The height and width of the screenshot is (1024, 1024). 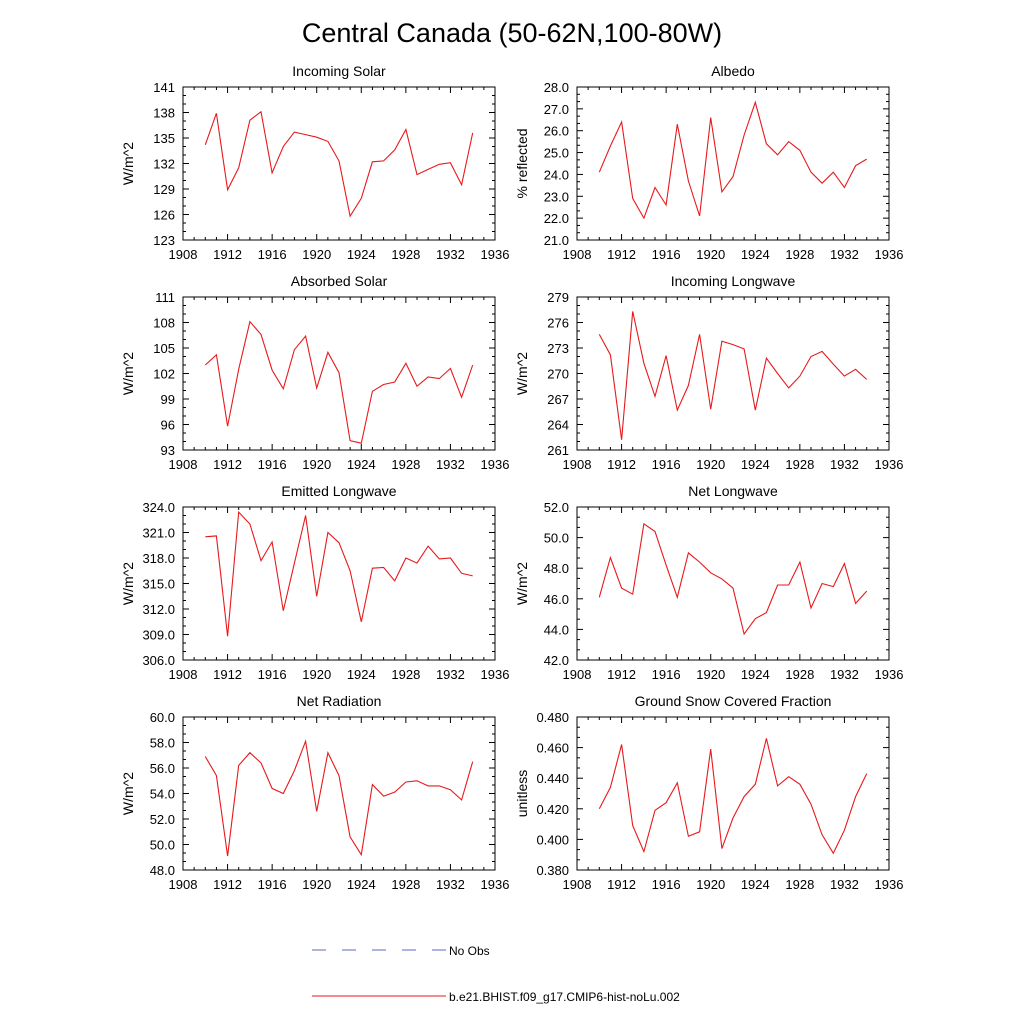 What do you see at coordinates (556, 660) in the screenshot?
I see `y-tick-label: 42.0` at bounding box center [556, 660].